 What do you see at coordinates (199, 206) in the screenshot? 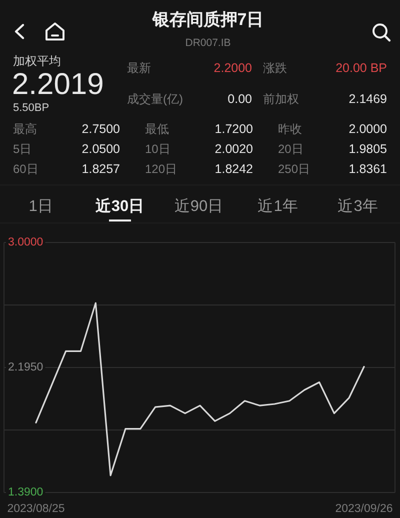
I see `text: 近90日` at bounding box center [199, 206].